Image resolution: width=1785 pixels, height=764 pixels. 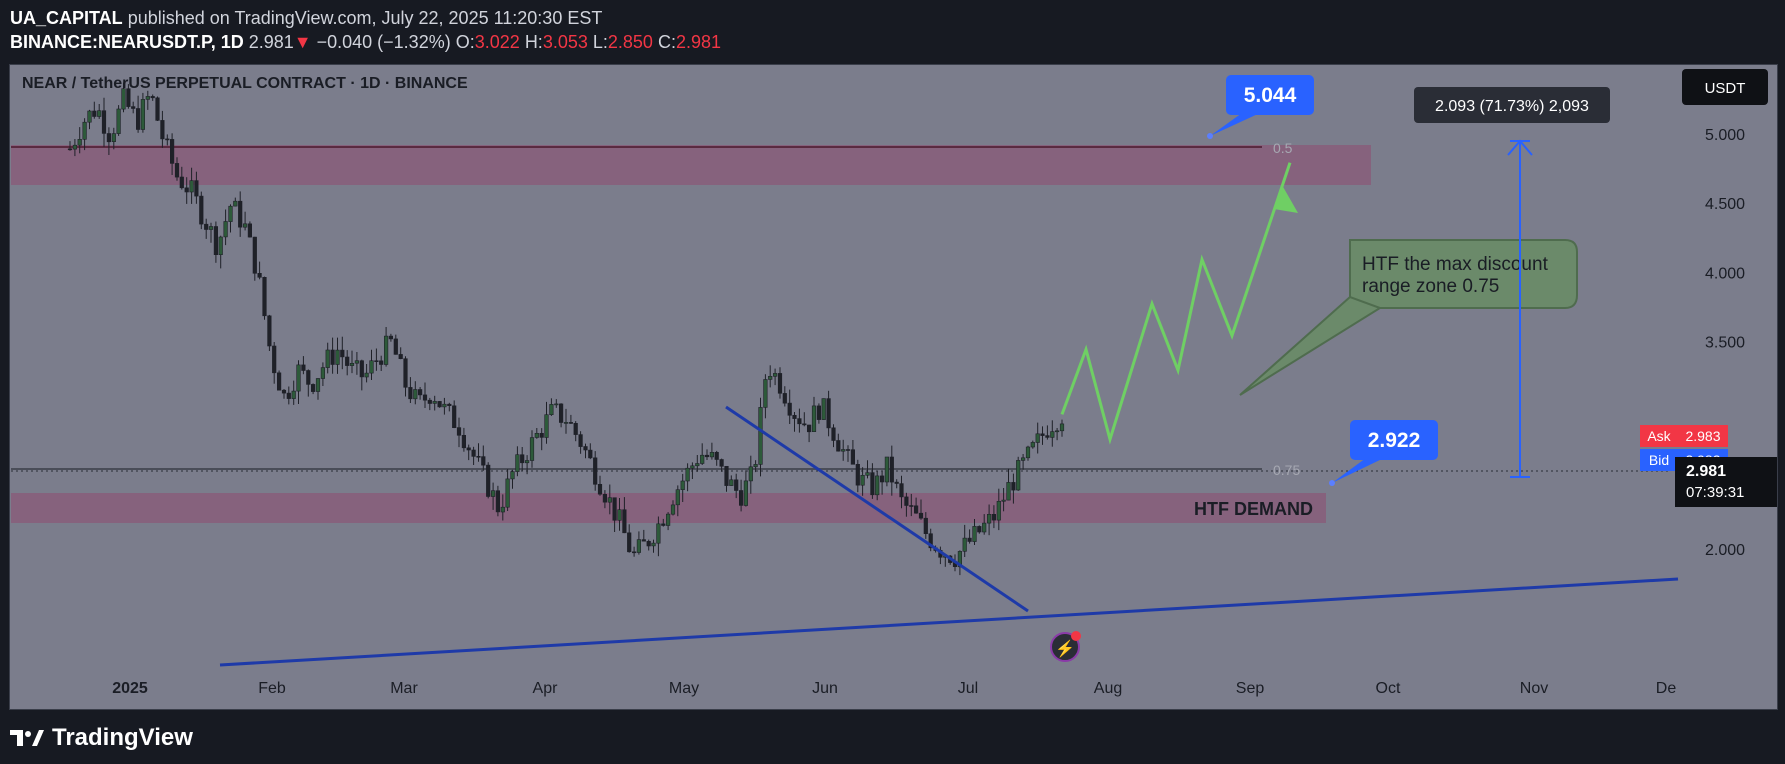 I want to click on x-tick-label: Jul, so click(x=968, y=688).